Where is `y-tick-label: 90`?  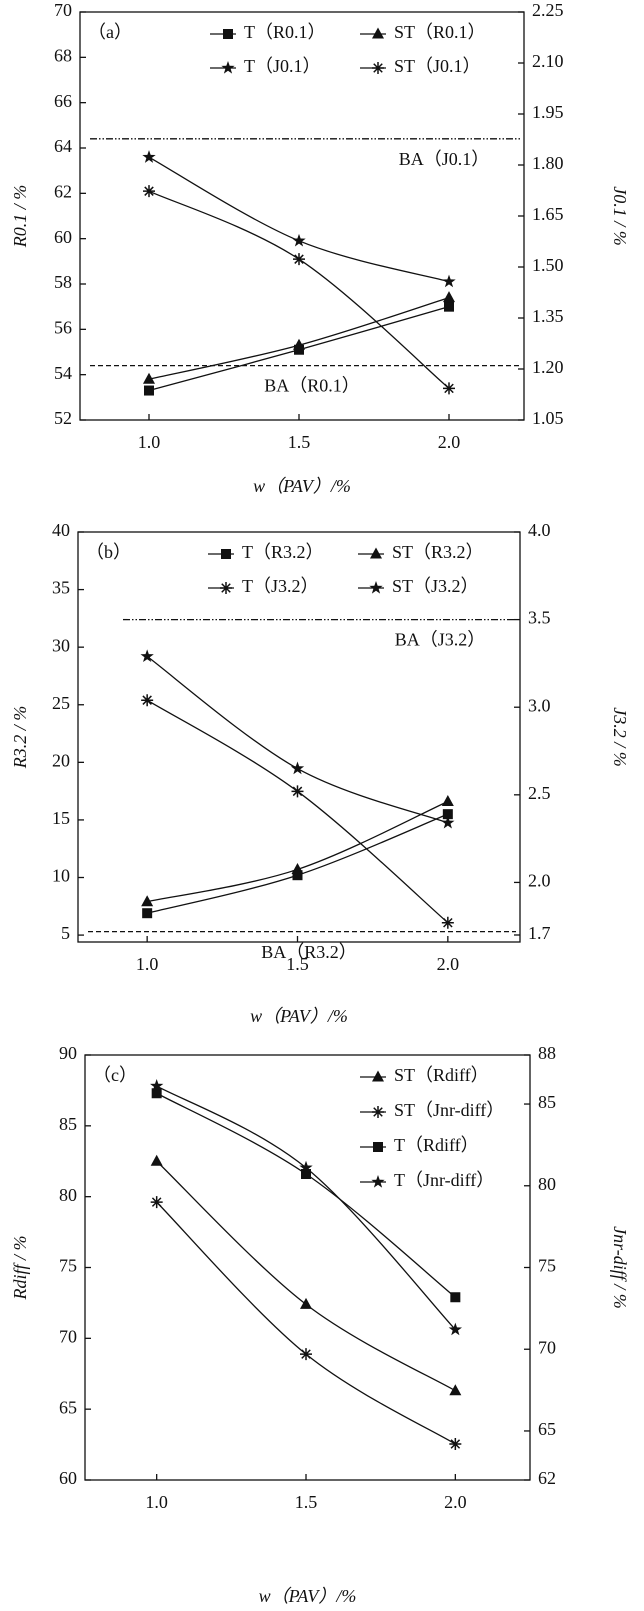 y-tick-label: 90 is located at coordinates (68, 1053).